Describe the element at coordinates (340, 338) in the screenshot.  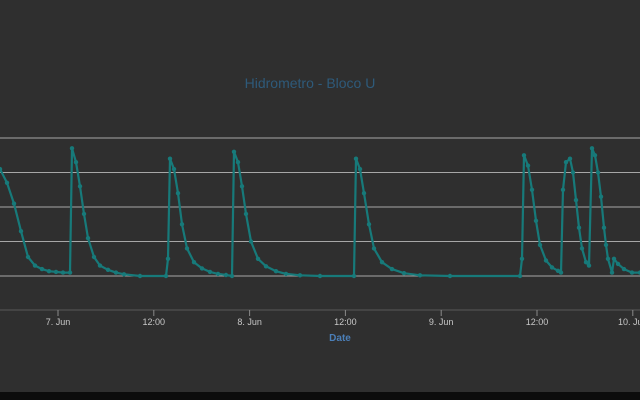
I see `x-axis-title: Date` at that location.